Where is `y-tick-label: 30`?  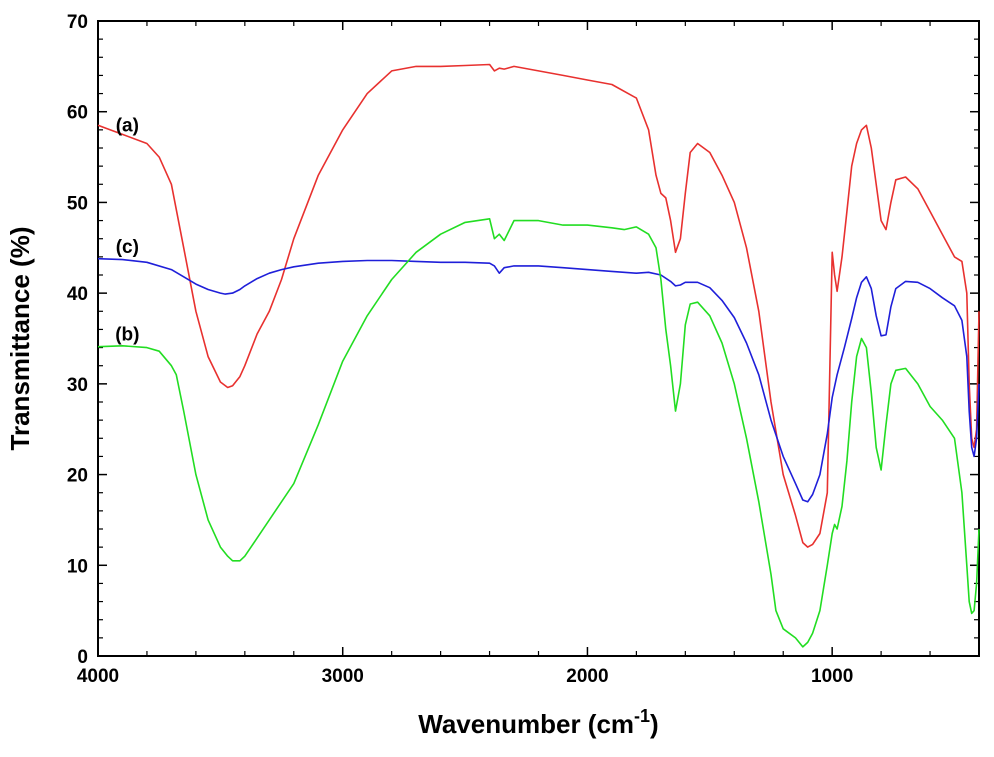
y-tick-label: 30 is located at coordinates (77, 385).